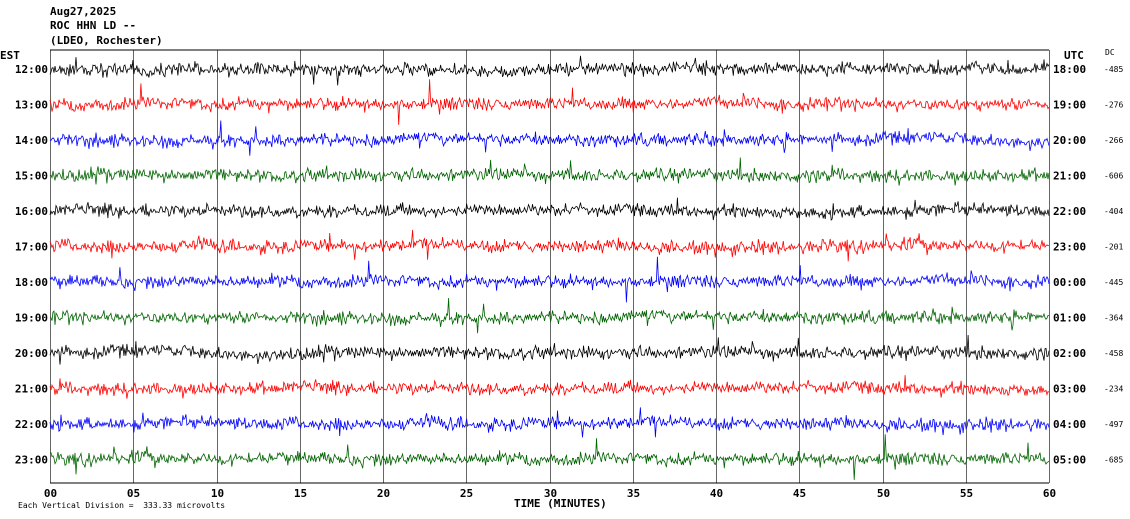 The width and height of the screenshot is (1130, 519). I want to click on dc-value-11: -685, so click(1113, 460).